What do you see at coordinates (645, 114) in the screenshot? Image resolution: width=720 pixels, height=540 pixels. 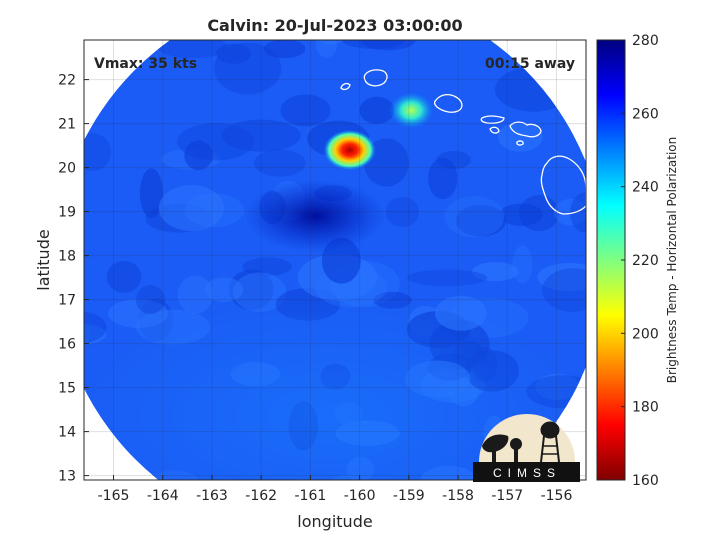 I see `colorbar-tick-label: 260` at bounding box center [645, 114].